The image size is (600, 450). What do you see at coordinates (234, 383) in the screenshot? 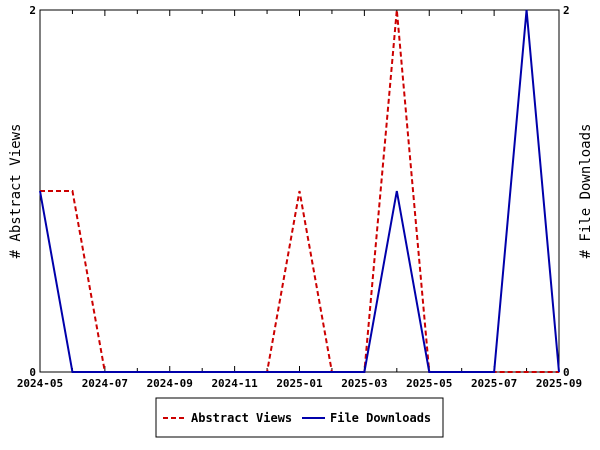
I see `x-tick-label: 2024-11` at bounding box center [234, 383].